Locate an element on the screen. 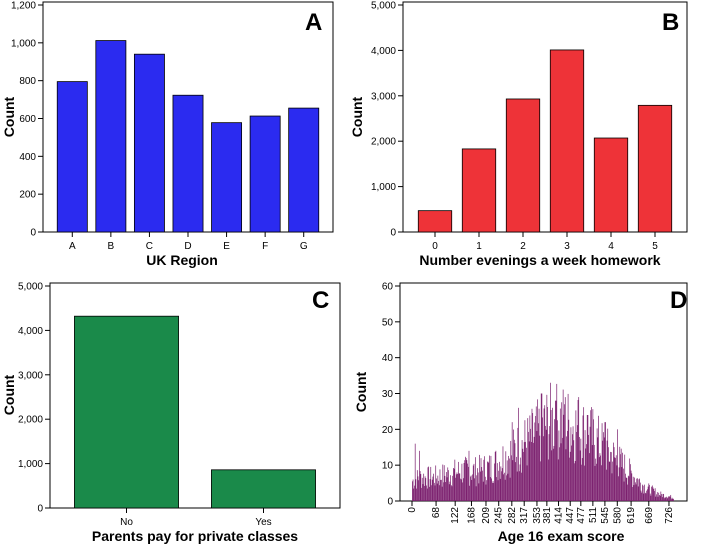 The height and width of the screenshot is (547, 701). panel-b-ytick-label: 3,000 is located at coordinates (383, 96).